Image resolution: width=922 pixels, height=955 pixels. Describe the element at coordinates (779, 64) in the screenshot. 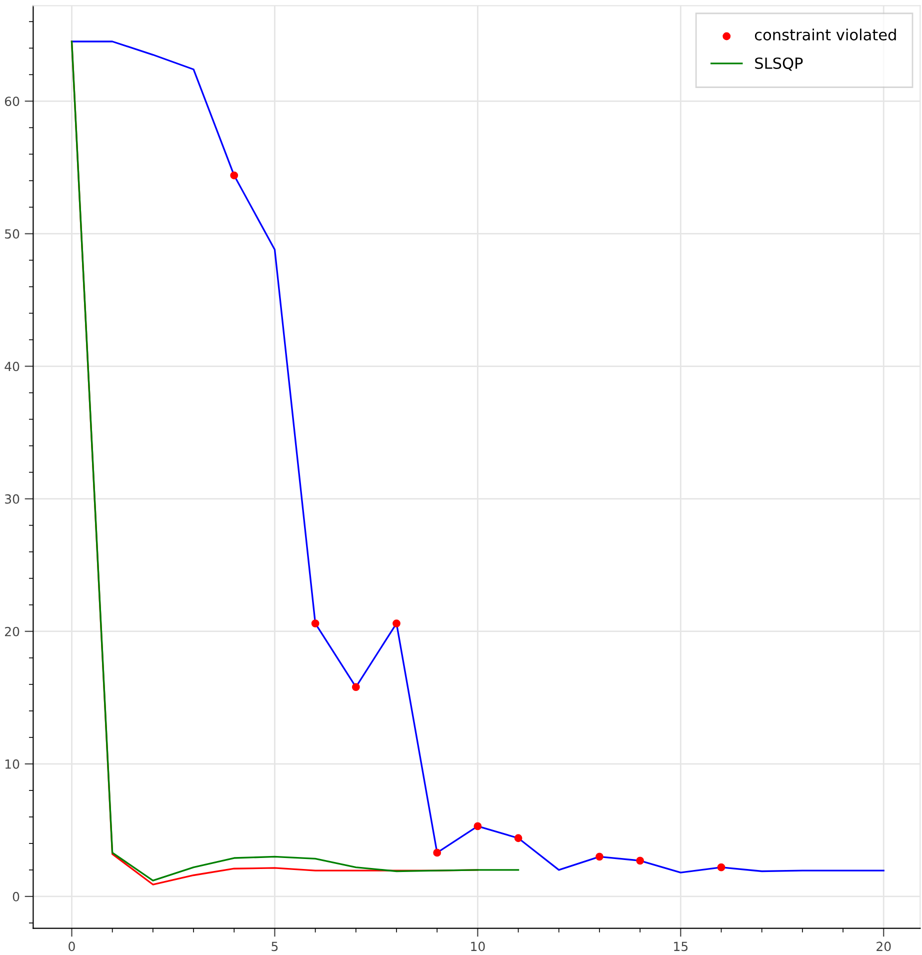

I see `legend-label: SLSQP` at that location.